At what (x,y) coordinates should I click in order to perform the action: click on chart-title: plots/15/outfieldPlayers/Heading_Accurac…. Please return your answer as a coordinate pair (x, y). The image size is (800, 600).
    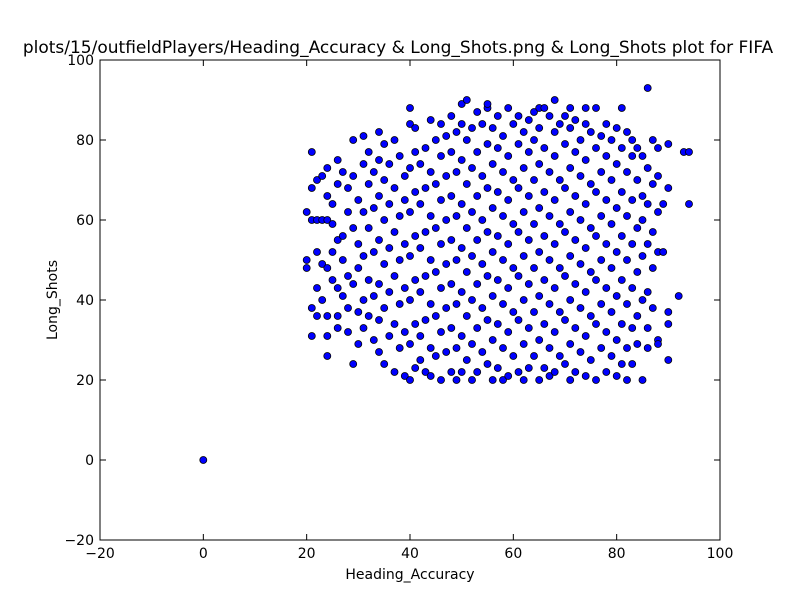
    Looking at the image, I should click on (398, 48).